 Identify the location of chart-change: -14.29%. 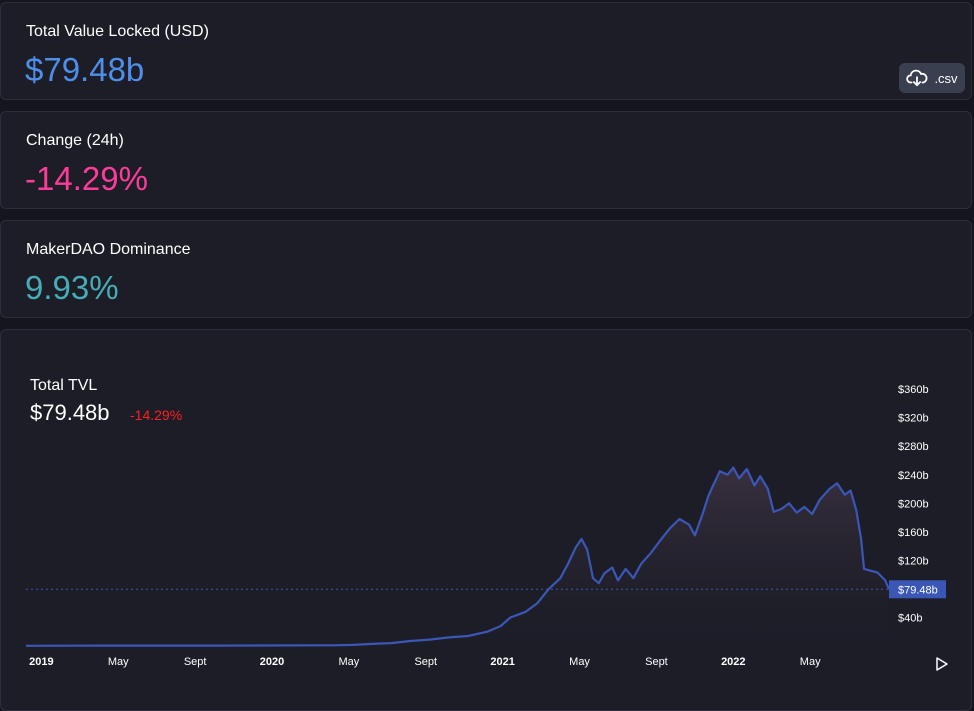
(156, 415).